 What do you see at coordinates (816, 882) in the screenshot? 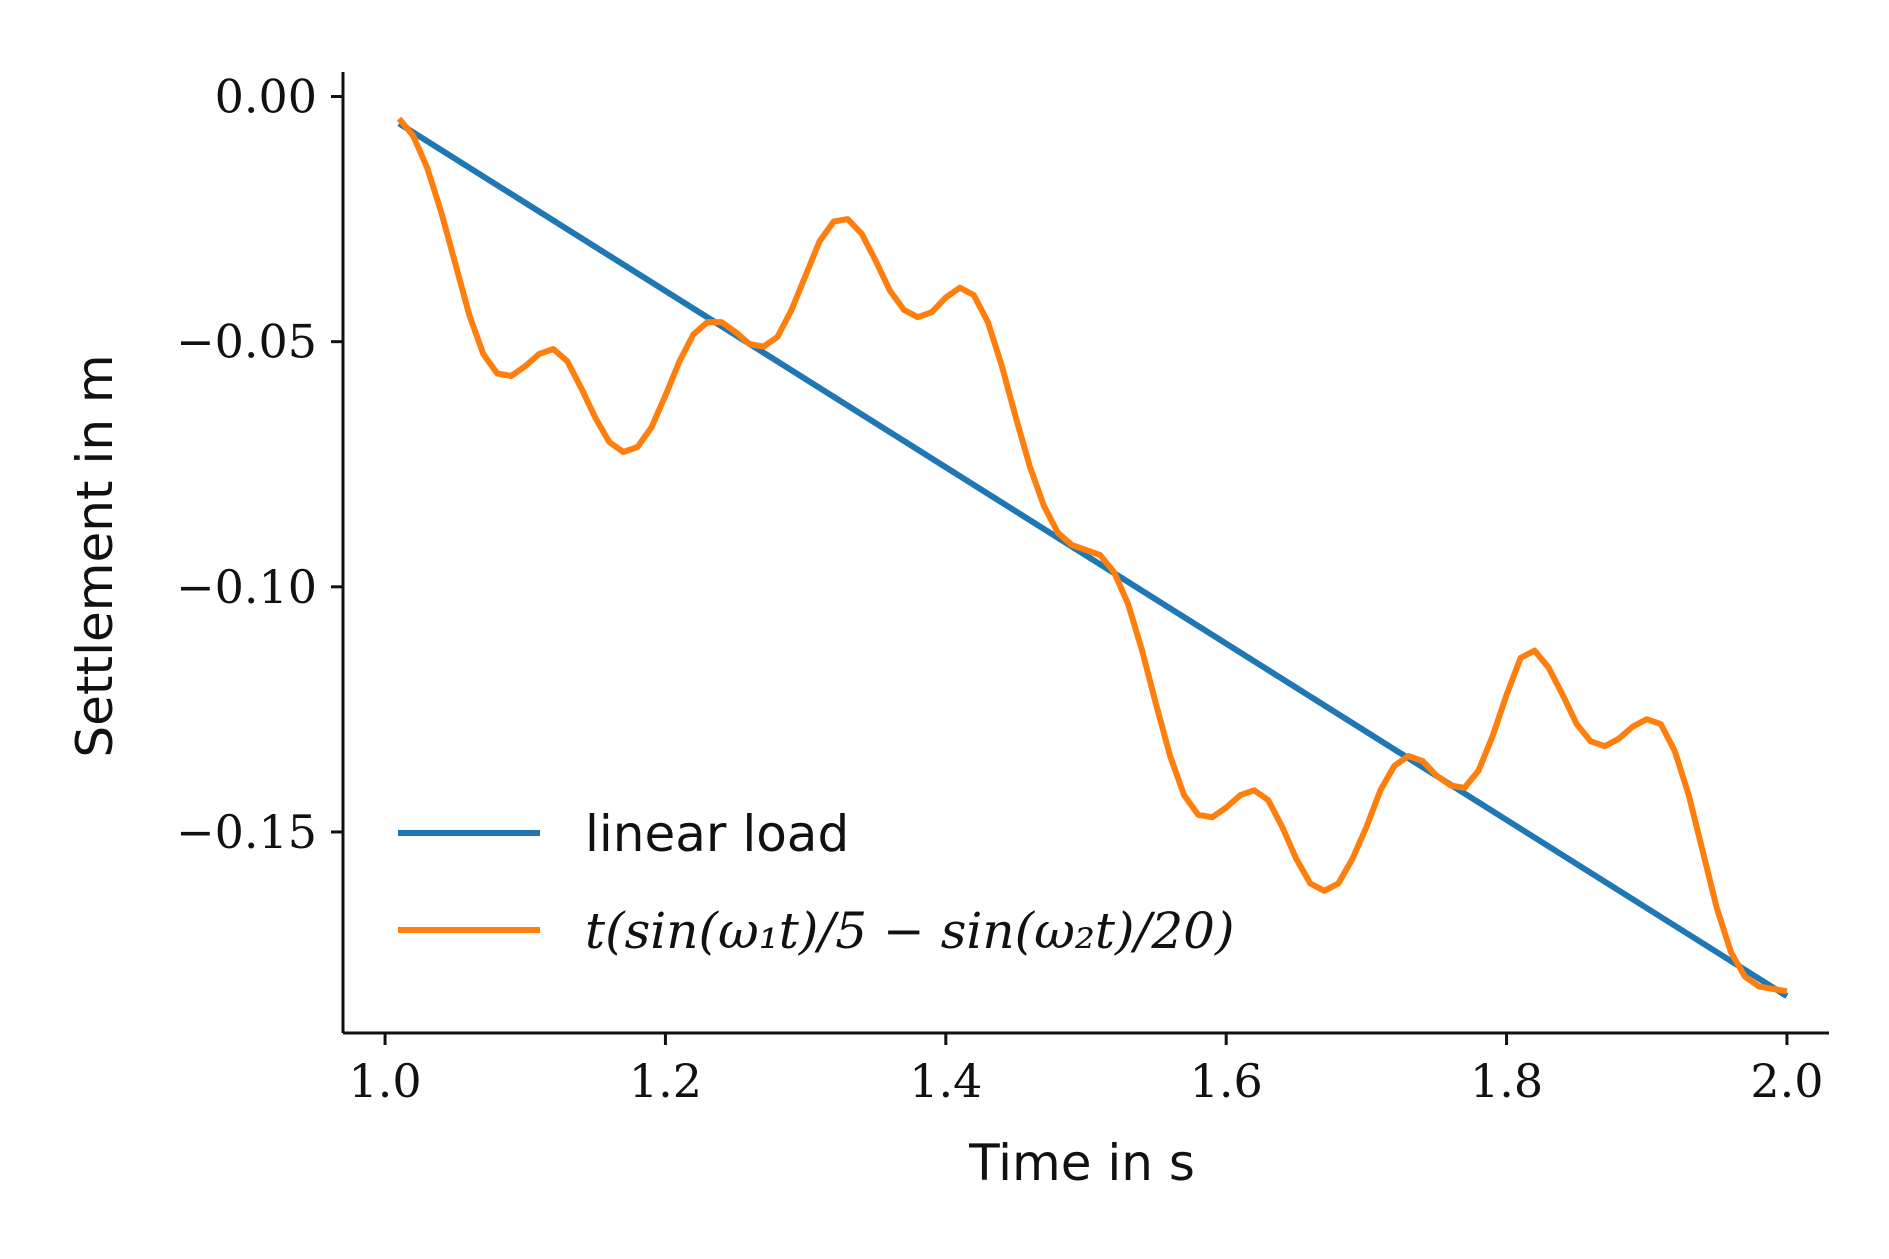
I see `legend: linear load t(sin(ω₁t)/5 − sin(ω₂t)/20)` at bounding box center [816, 882].